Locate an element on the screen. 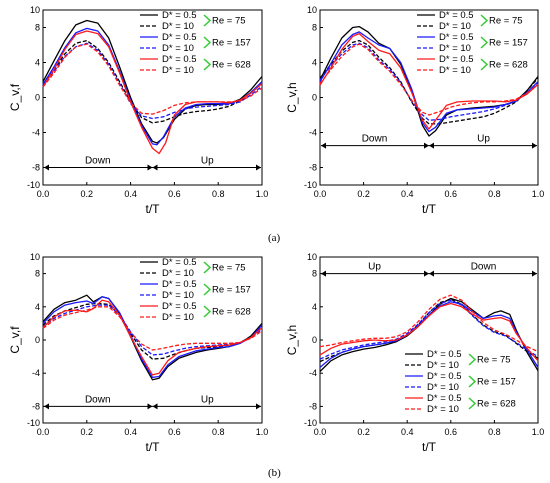  x-tick-label: 1.0 is located at coordinates (538, 432).